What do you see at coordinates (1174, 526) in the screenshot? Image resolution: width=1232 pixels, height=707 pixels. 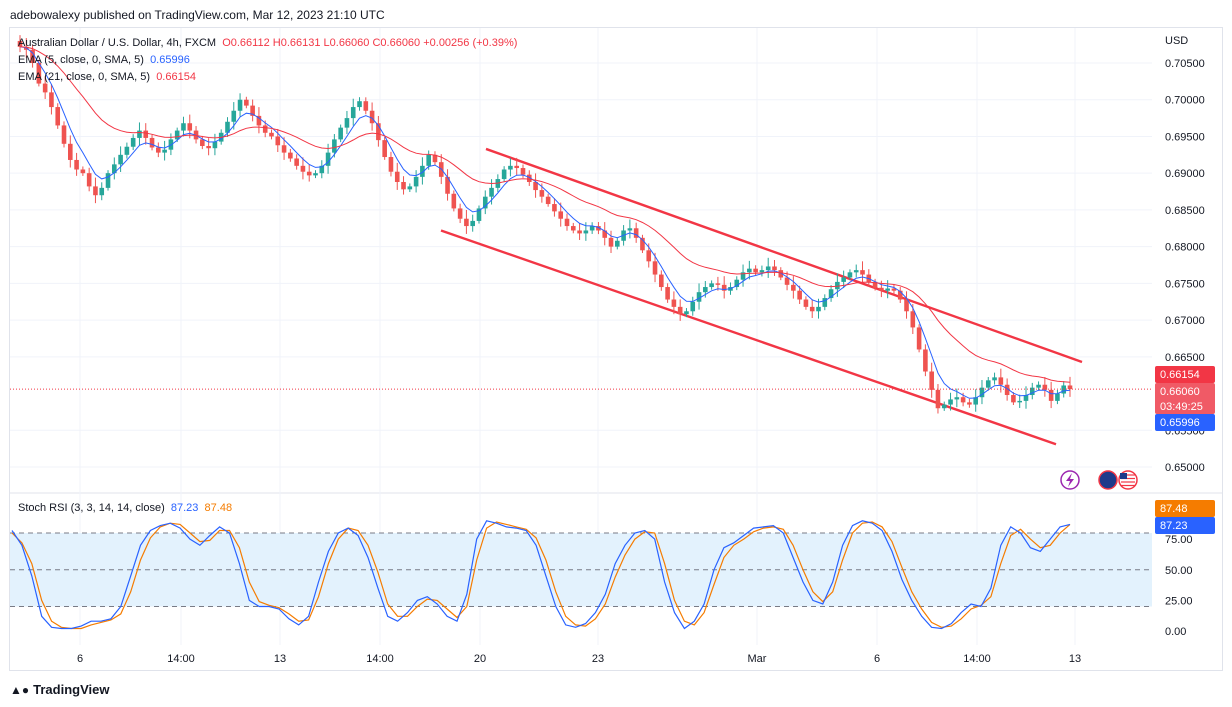 I see `stoch-k-badge-text: 87.23` at bounding box center [1174, 526].